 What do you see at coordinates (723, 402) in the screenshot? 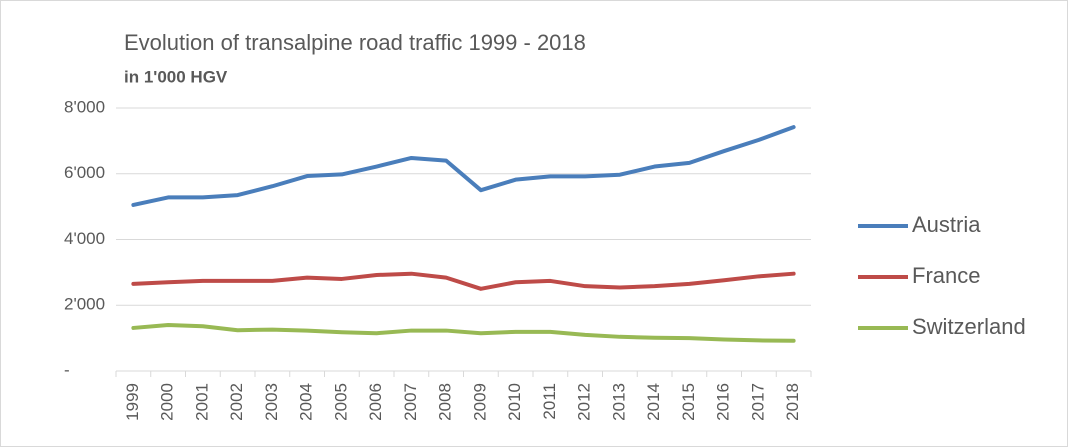
I see `x-tick-label: 2016` at bounding box center [723, 402].